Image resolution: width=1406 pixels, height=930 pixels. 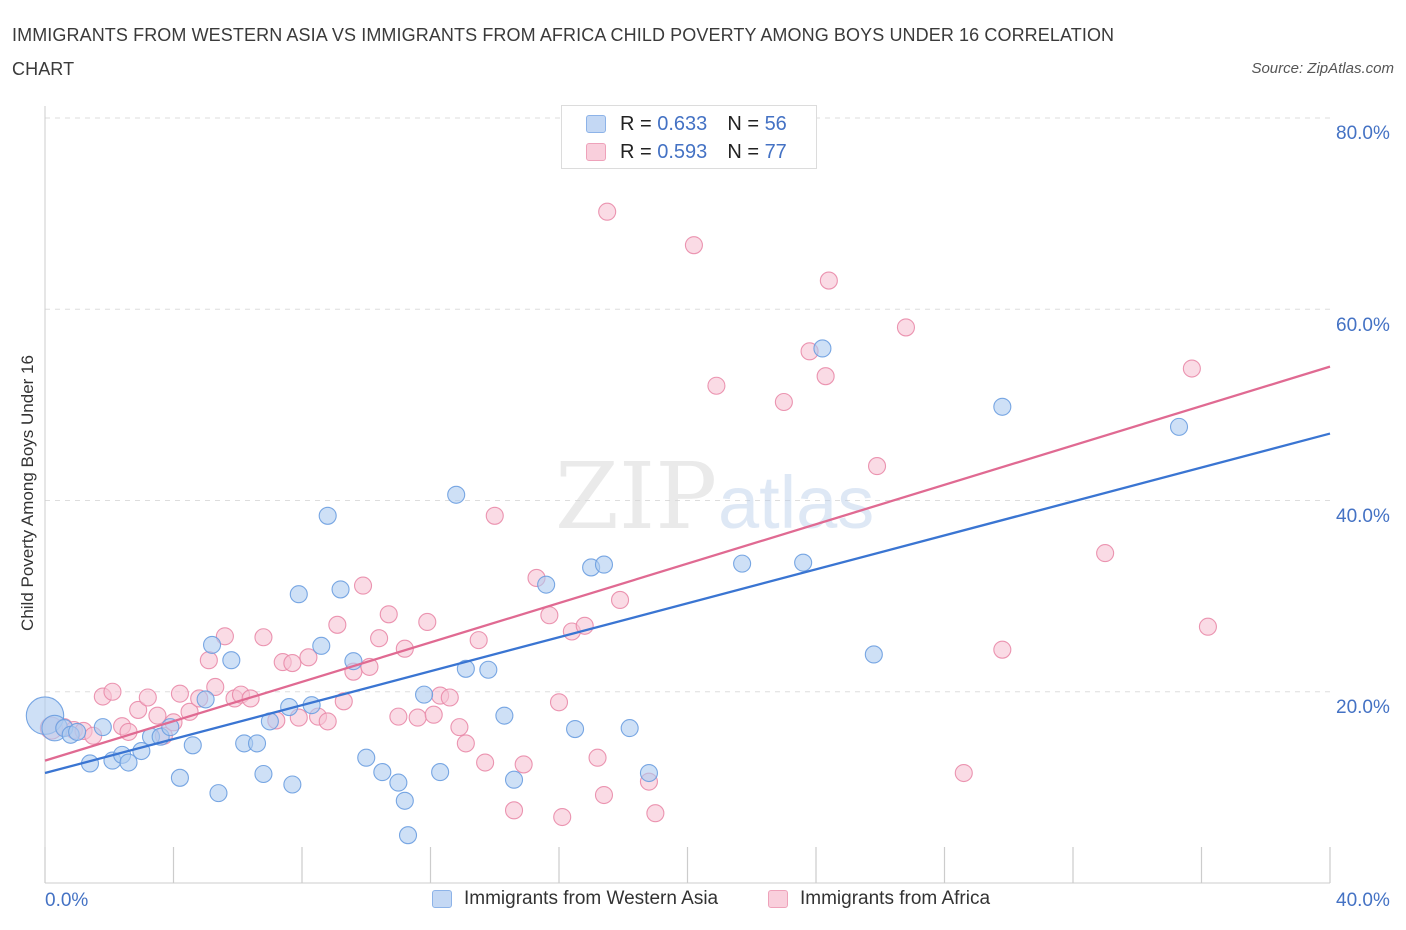 I want to click on watermark-atlas: atlas, so click(x=796, y=502).